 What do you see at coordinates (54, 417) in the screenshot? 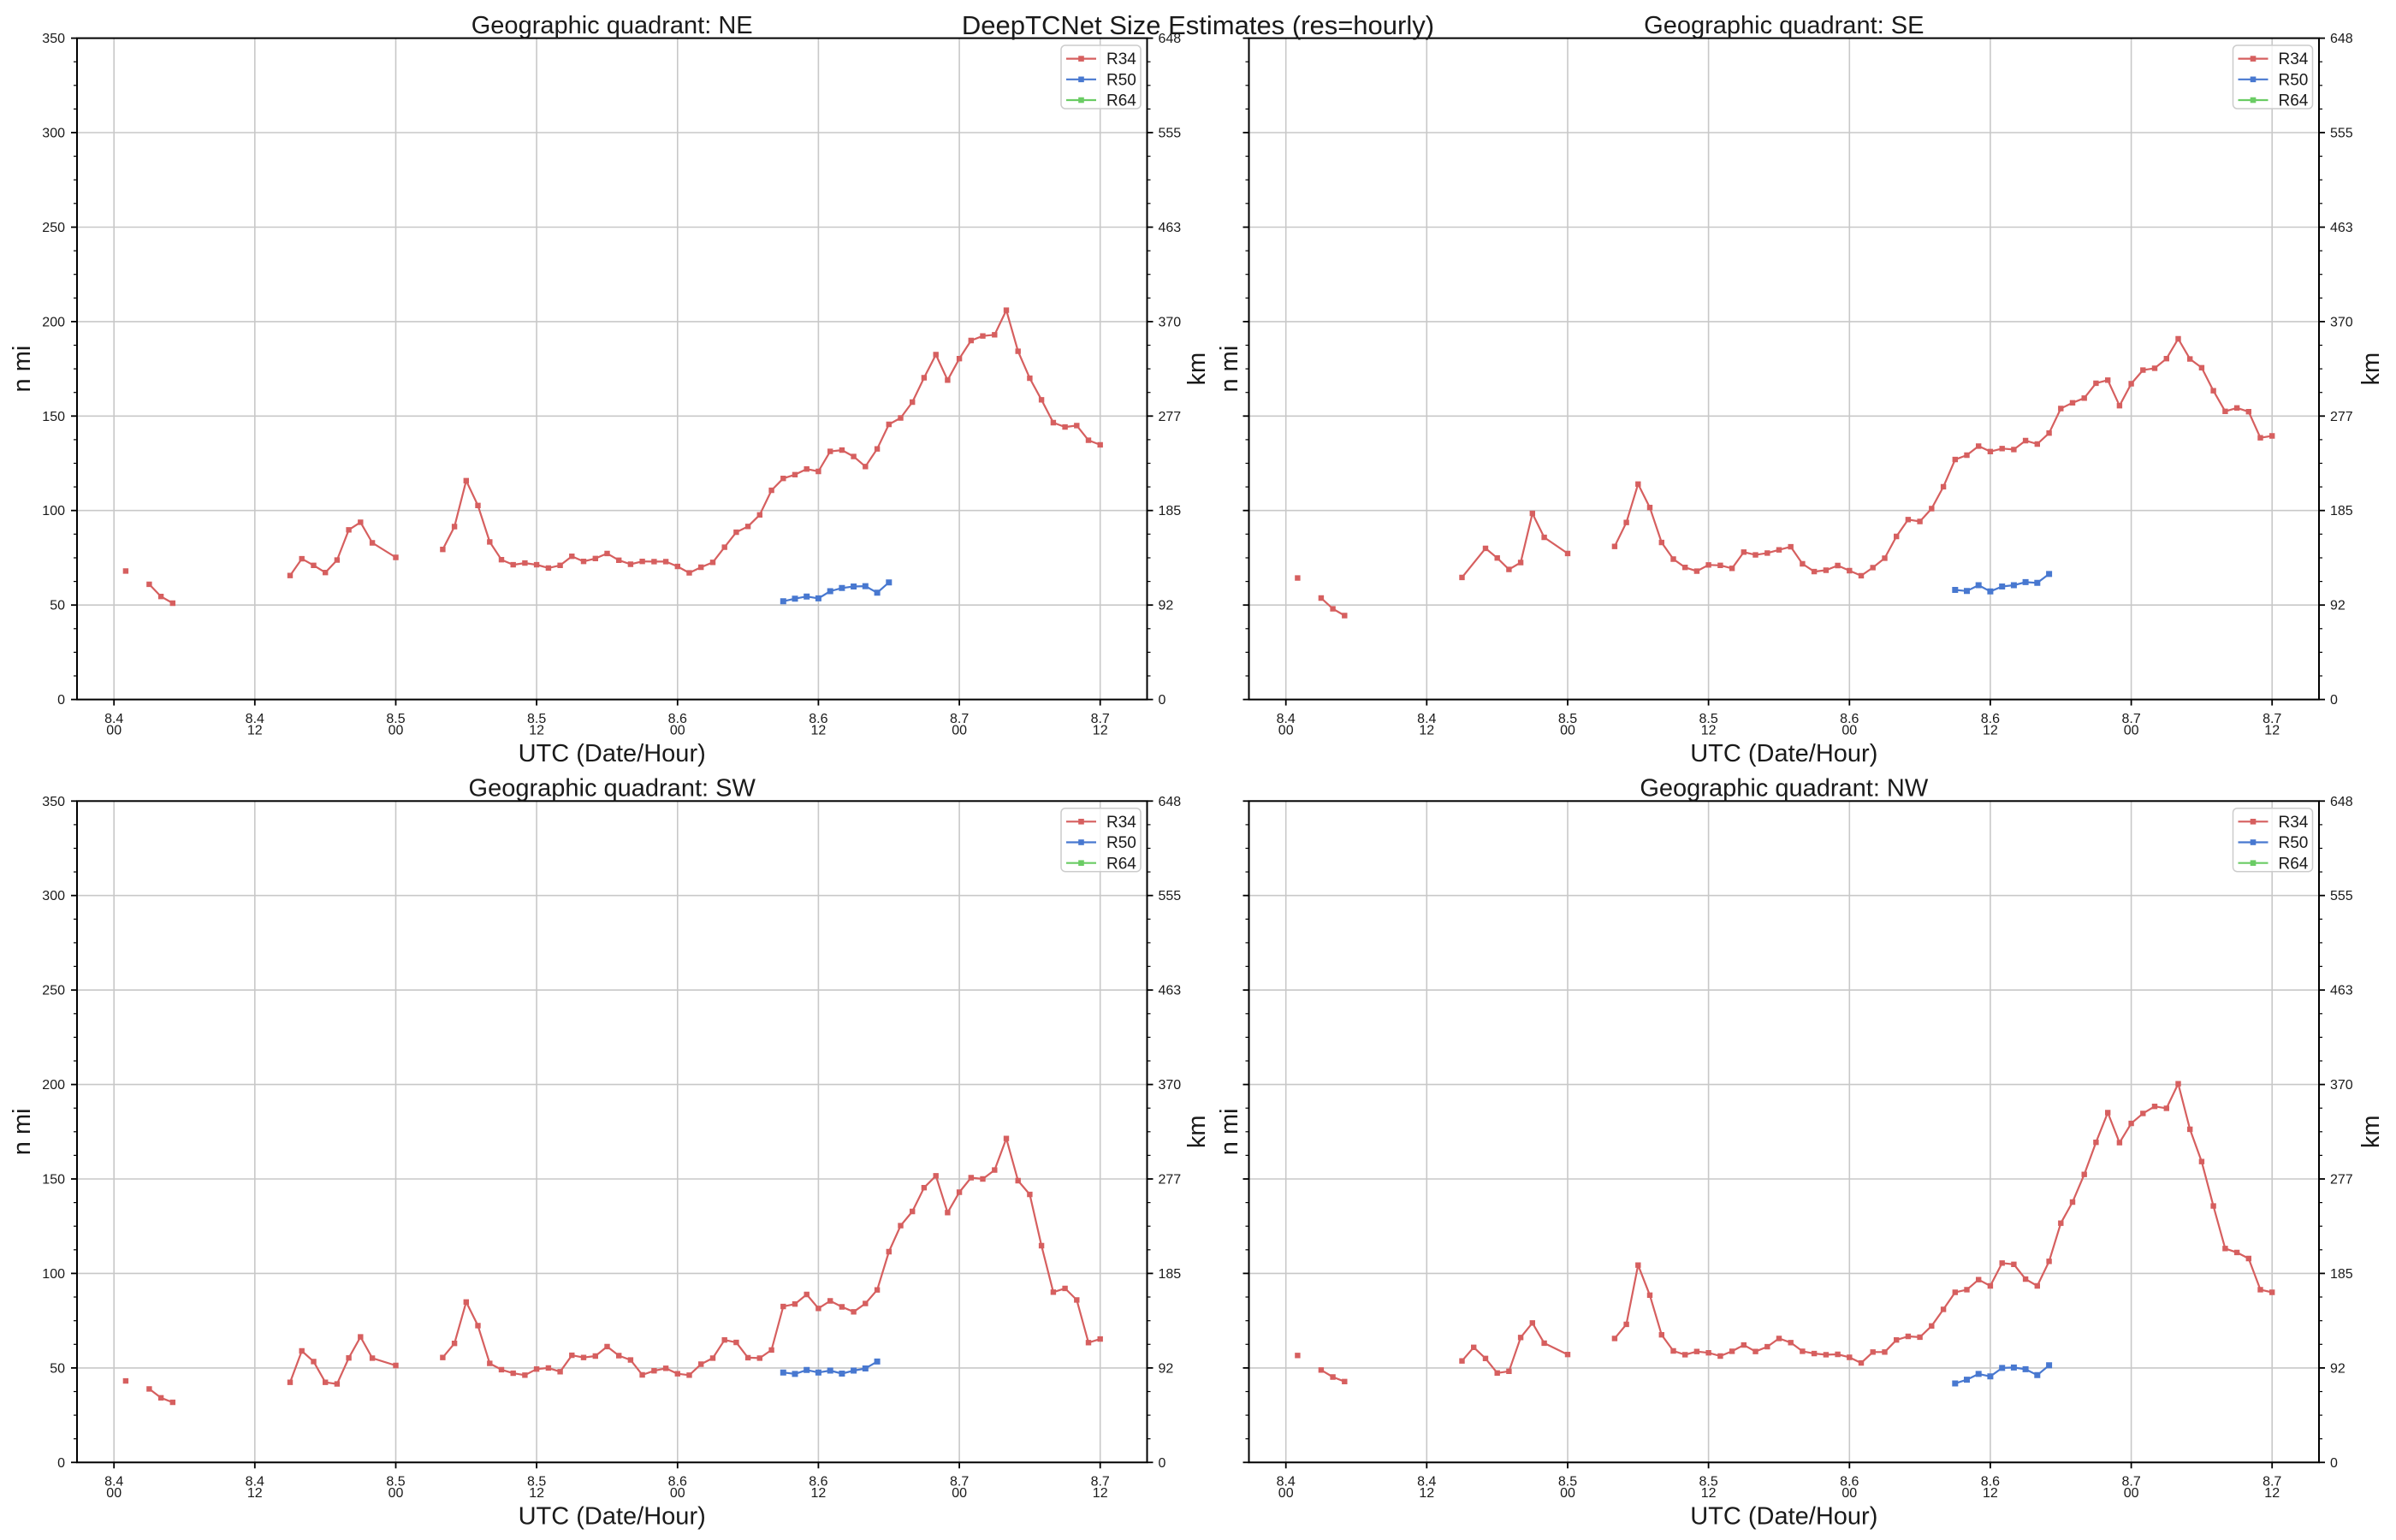
I see `svg-text: 150` at bounding box center [54, 417].